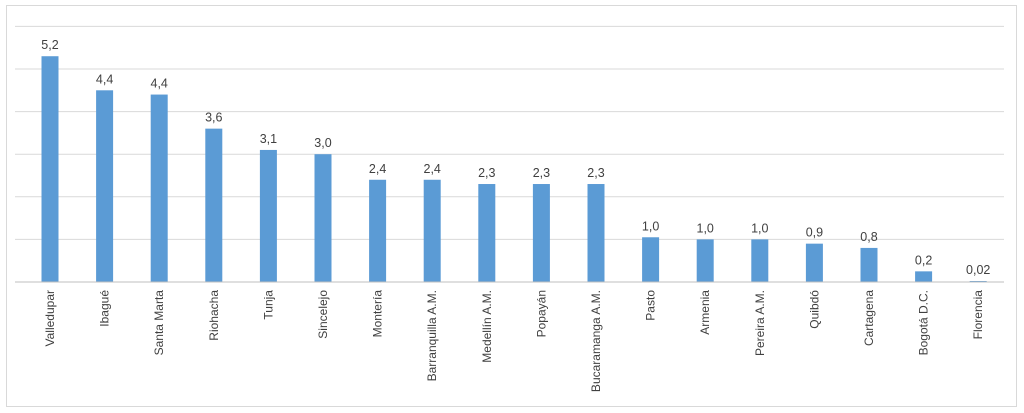 The width and height of the screenshot is (1024, 413). What do you see at coordinates (541, 313) in the screenshot?
I see `category-tick-label: Popayán` at bounding box center [541, 313].